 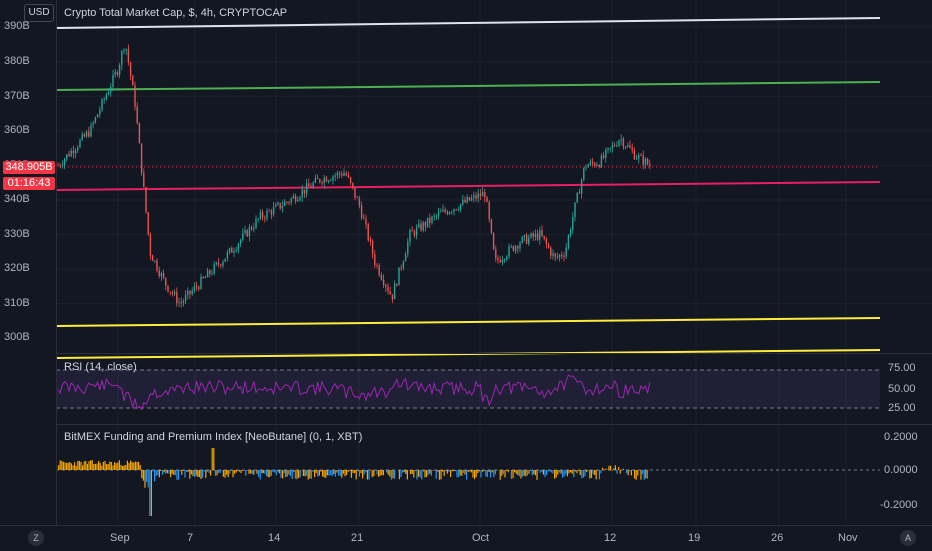 I want to click on price-tick: 370B, so click(x=28, y=96).